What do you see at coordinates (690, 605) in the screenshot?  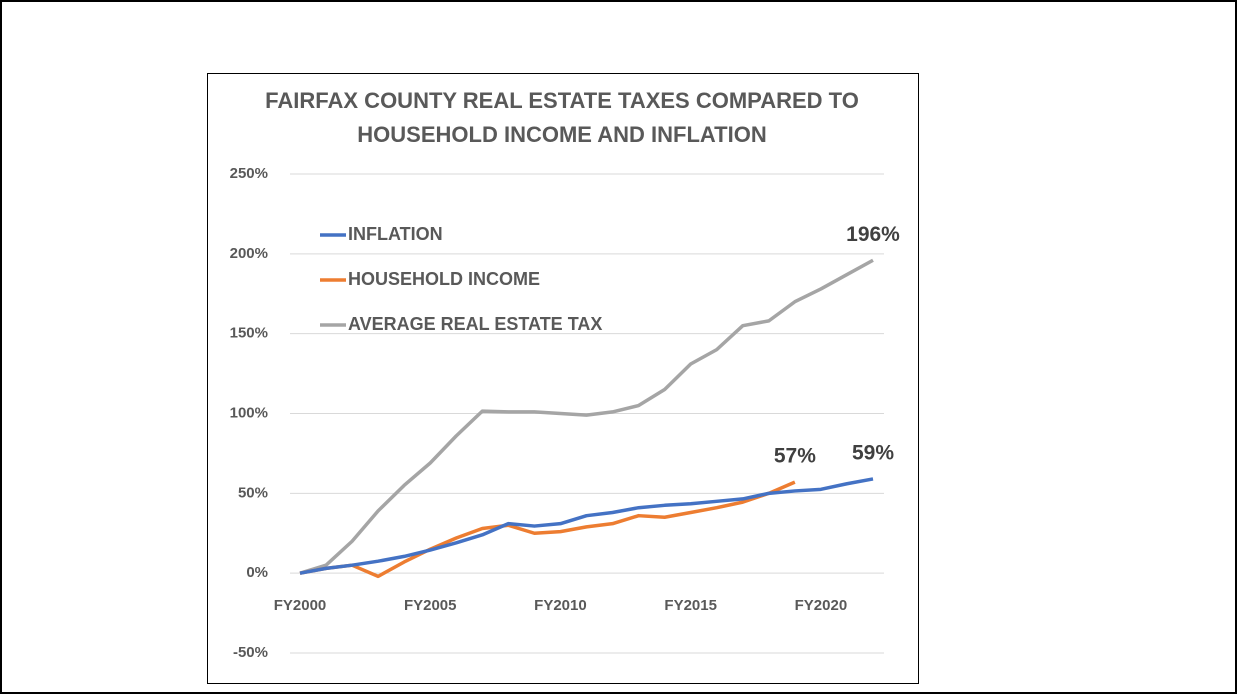 I see `x-tick-label: FY2015` at bounding box center [690, 605].